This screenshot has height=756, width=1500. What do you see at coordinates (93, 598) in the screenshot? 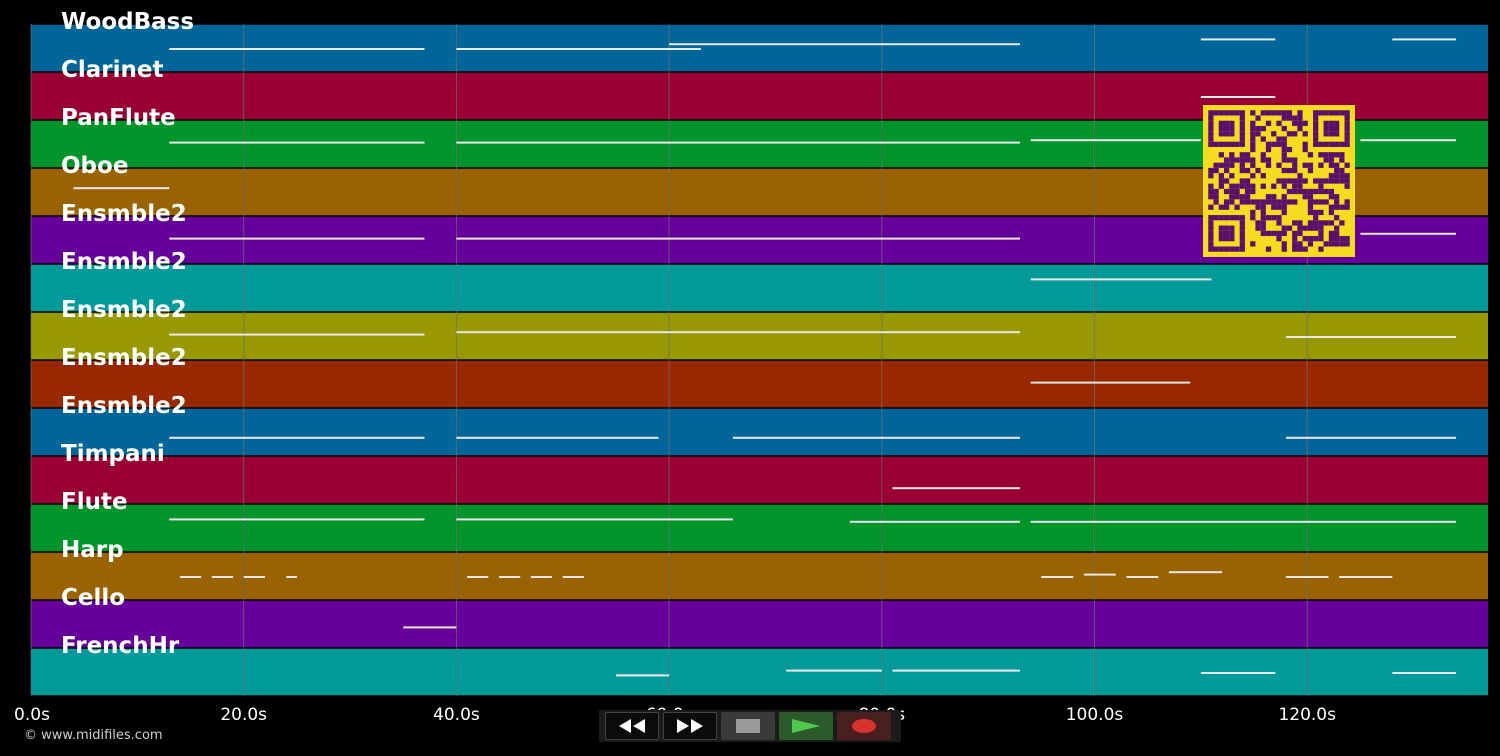
I see `track-label: Cello` at bounding box center [93, 598].